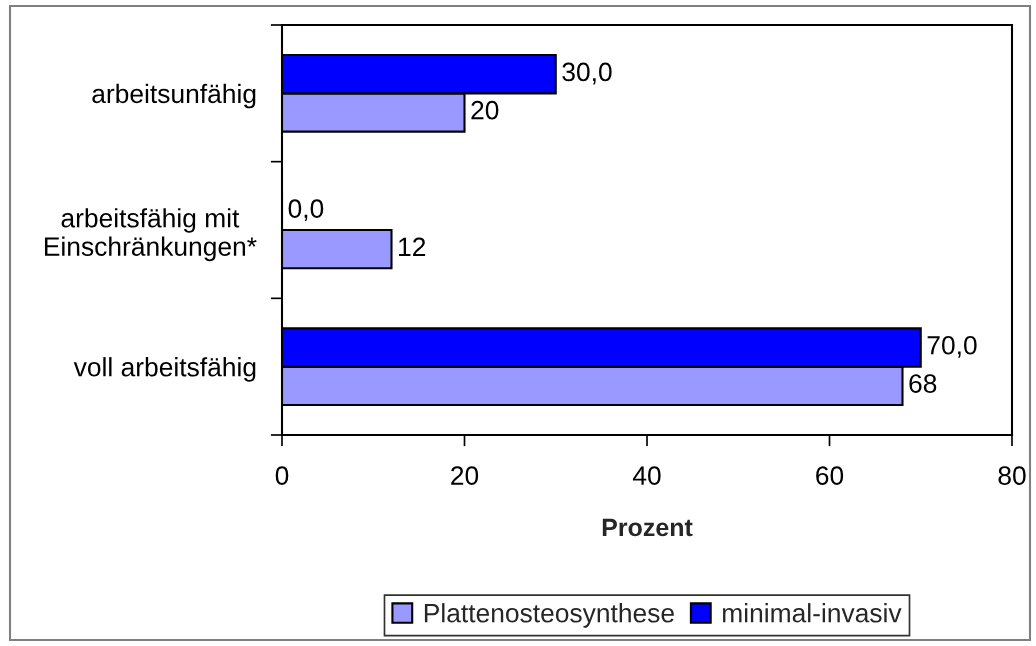  I want to click on x-tick-label: 80, so click(1012, 475).